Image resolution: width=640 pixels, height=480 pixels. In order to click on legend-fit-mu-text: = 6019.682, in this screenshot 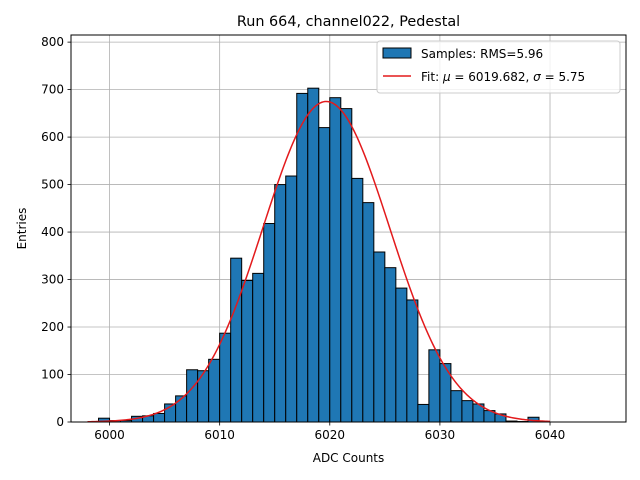, I will do `click(492, 77)`.